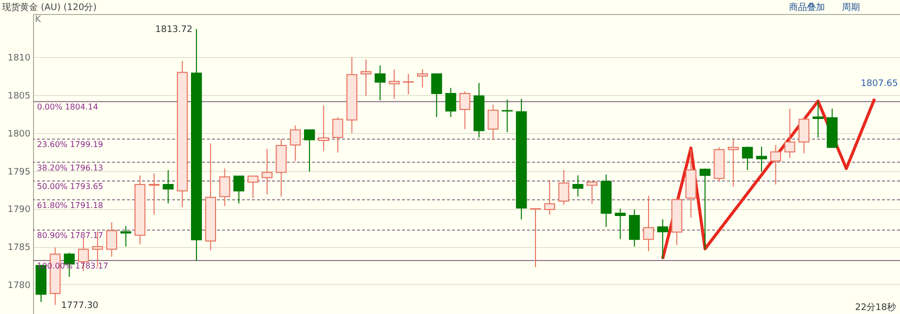  What do you see at coordinates (807, 7) in the screenshot?
I see `text: 商品叠加` at bounding box center [807, 7].